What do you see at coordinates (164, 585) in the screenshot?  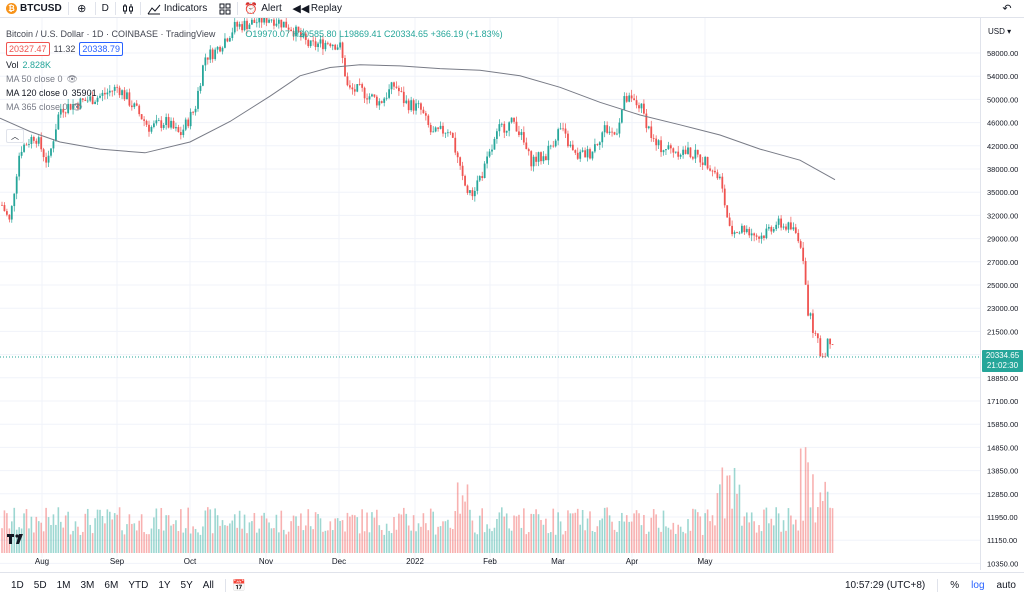 I see `range-button-1y: 1Y` at bounding box center [164, 585].